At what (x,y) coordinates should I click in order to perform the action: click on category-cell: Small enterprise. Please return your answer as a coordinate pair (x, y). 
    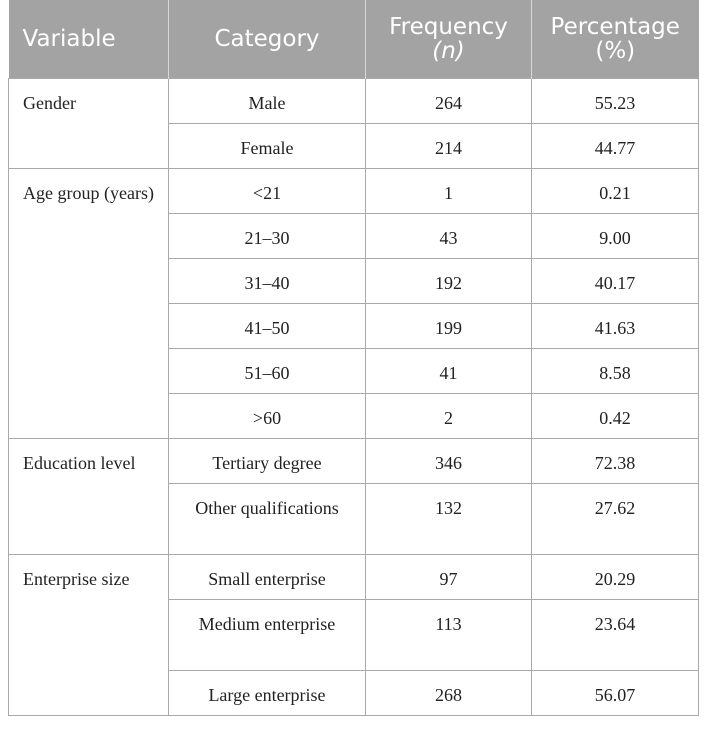
    Looking at the image, I should click on (267, 577).